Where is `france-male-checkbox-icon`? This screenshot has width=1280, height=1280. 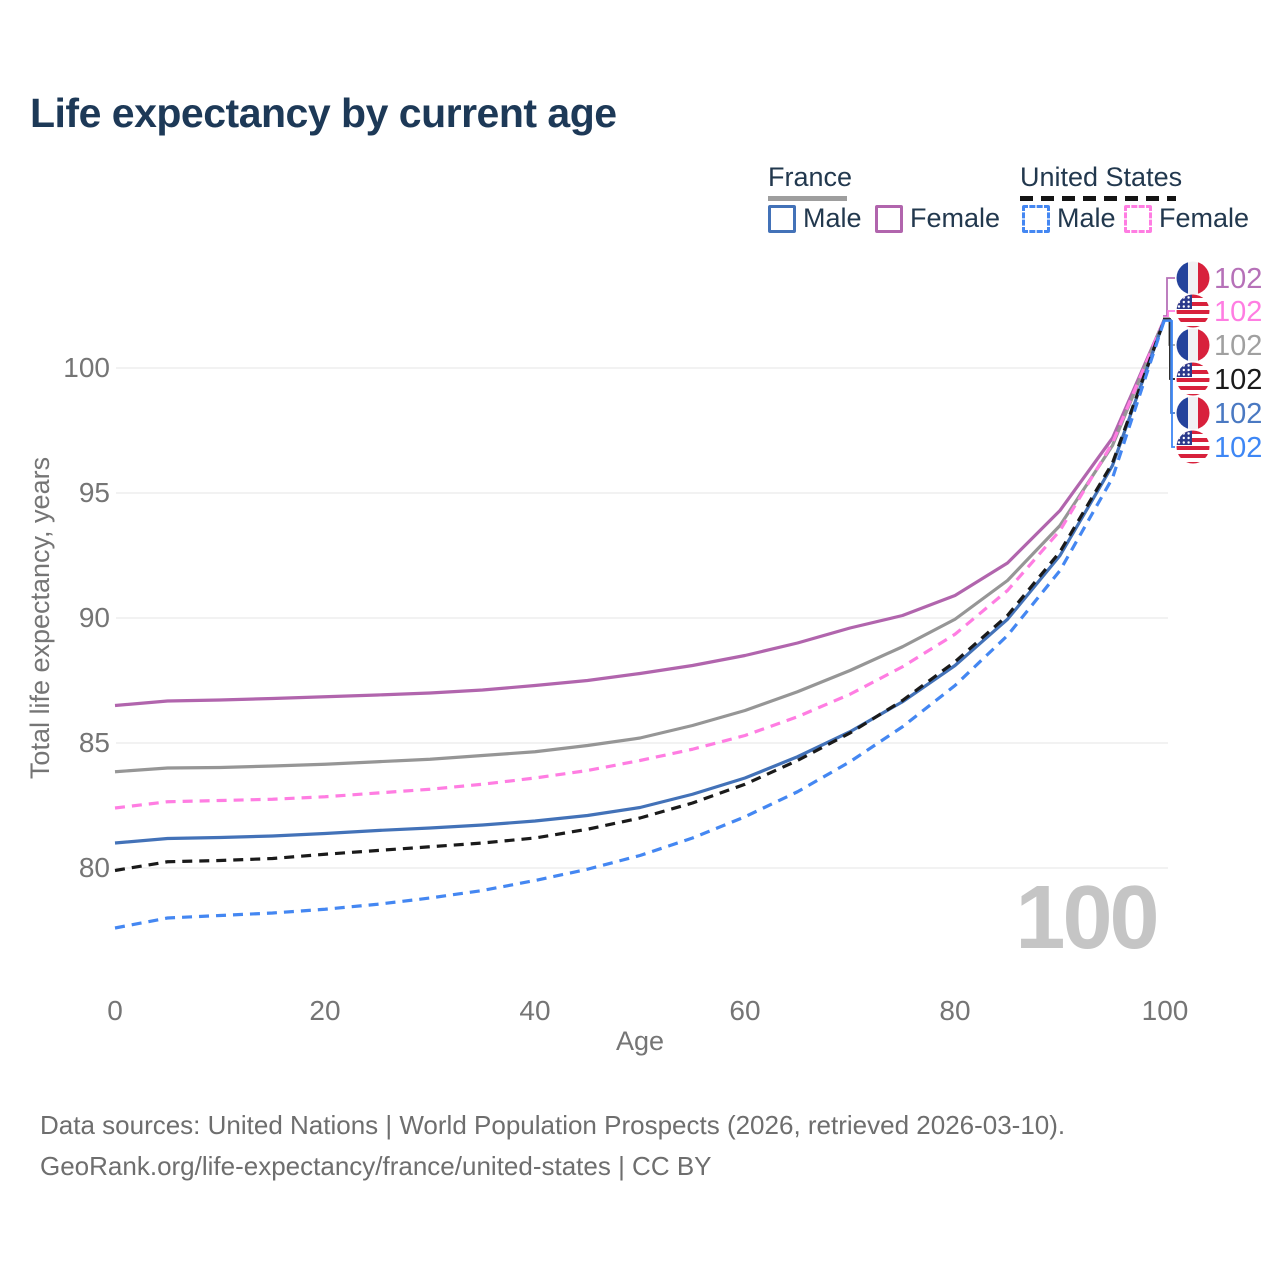
france-male-checkbox-icon is located at coordinates (782, 218).